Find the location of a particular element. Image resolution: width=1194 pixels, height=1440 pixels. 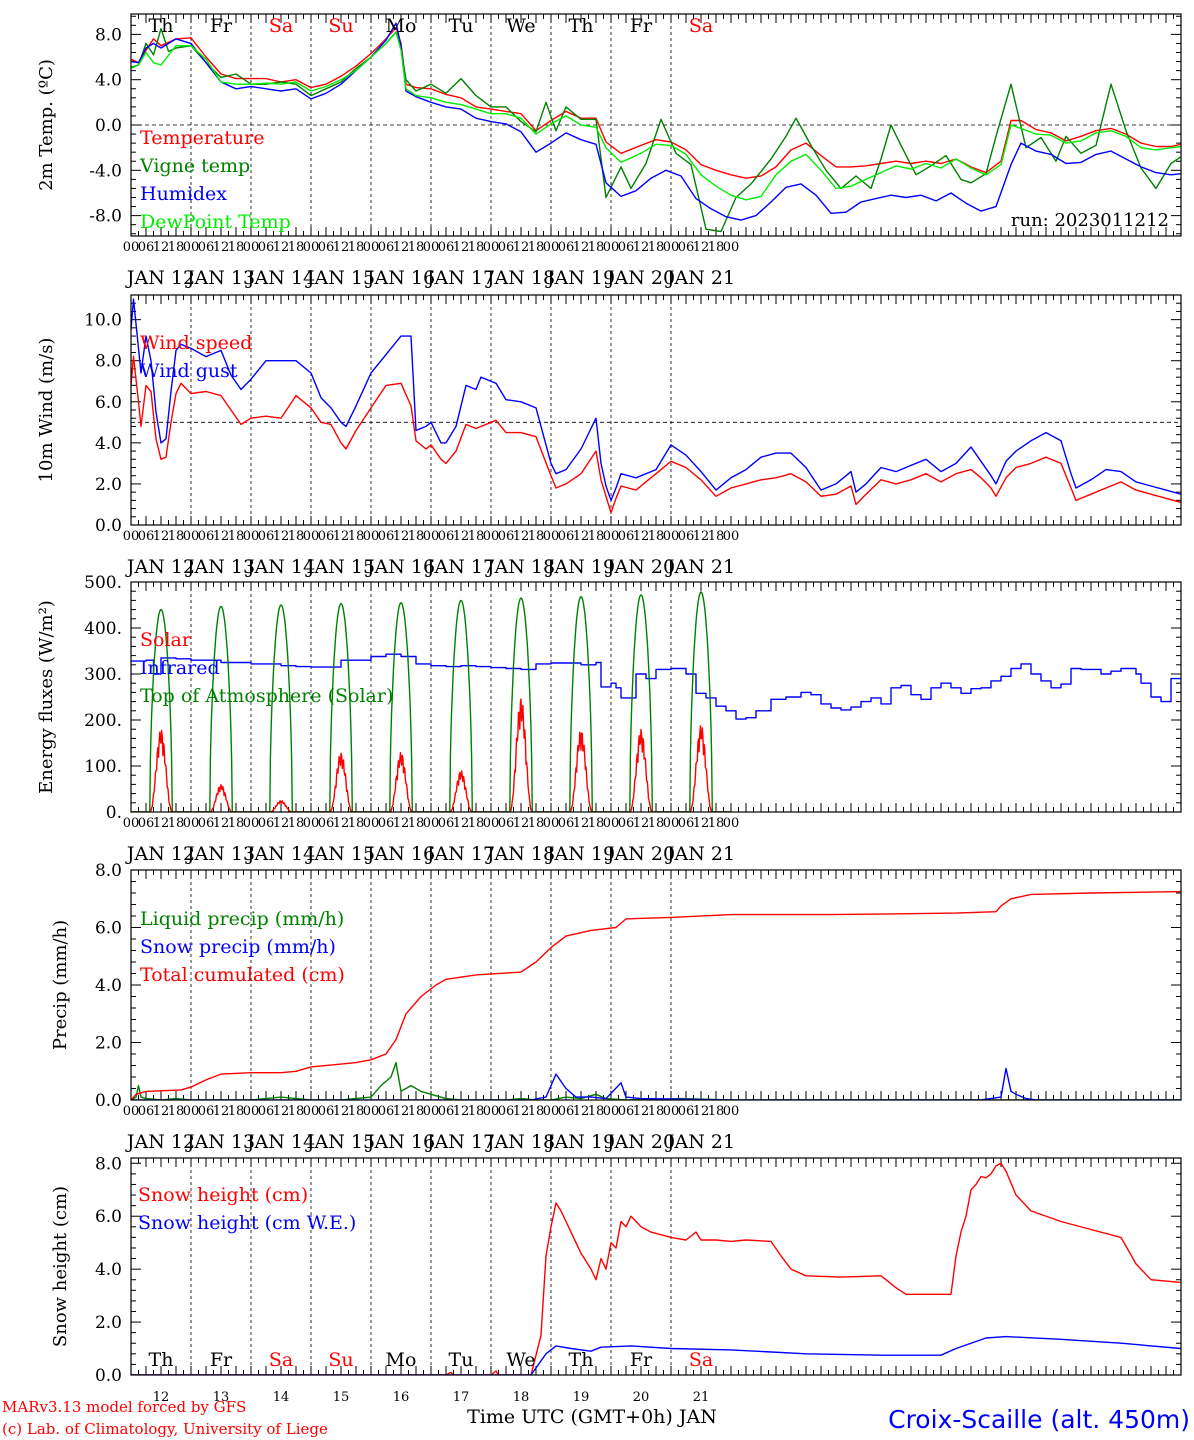

day-number: 21 is located at coordinates (701, 1397).